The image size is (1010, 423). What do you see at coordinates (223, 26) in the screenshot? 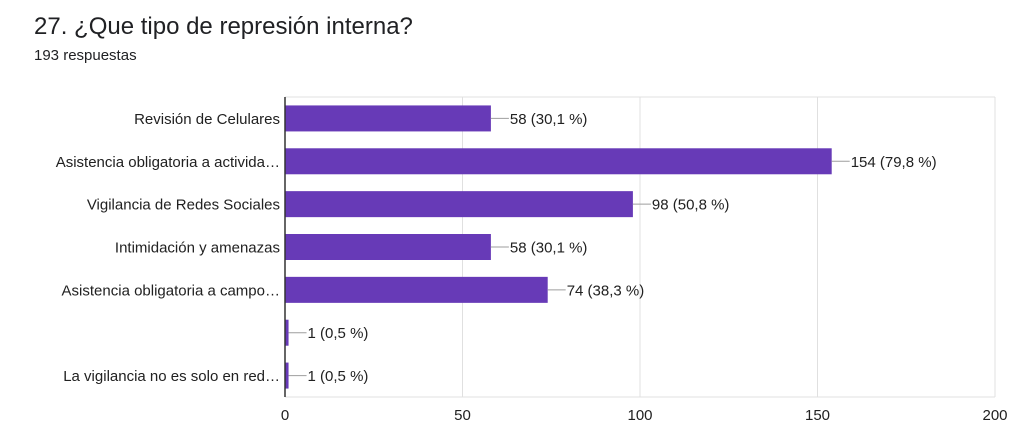
I see `chart-title: 27. ¿Que tipo de represión interna?` at bounding box center [223, 26].